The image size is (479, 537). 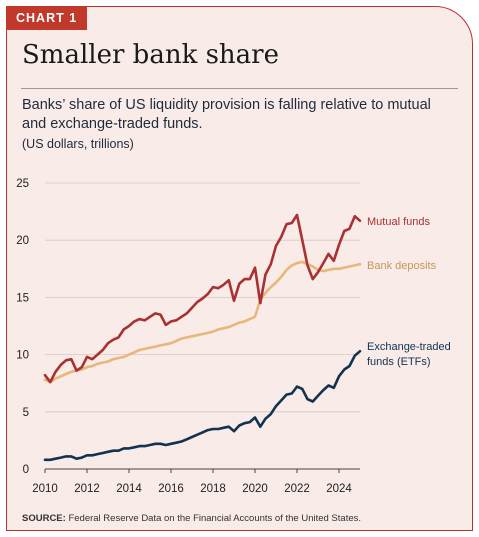 I want to click on series-label-bank: Bank deposits, so click(x=402, y=266).